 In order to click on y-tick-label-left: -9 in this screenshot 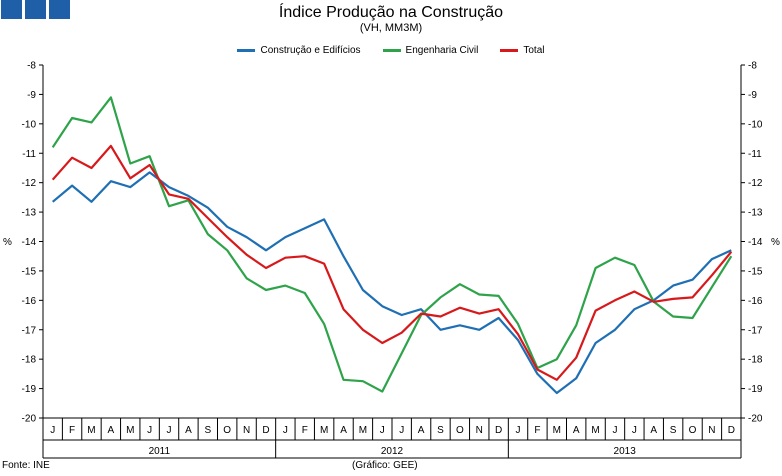, I will do `click(31, 95)`.